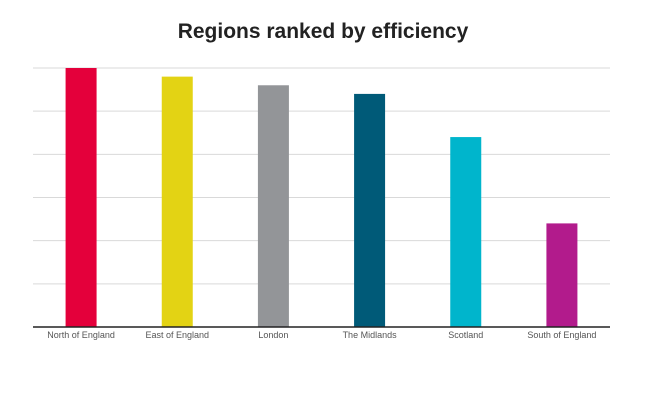 This screenshot has height=409, width=652. What do you see at coordinates (177, 335) in the screenshot?
I see `x-tick-label: East of England` at bounding box center [177, 335].